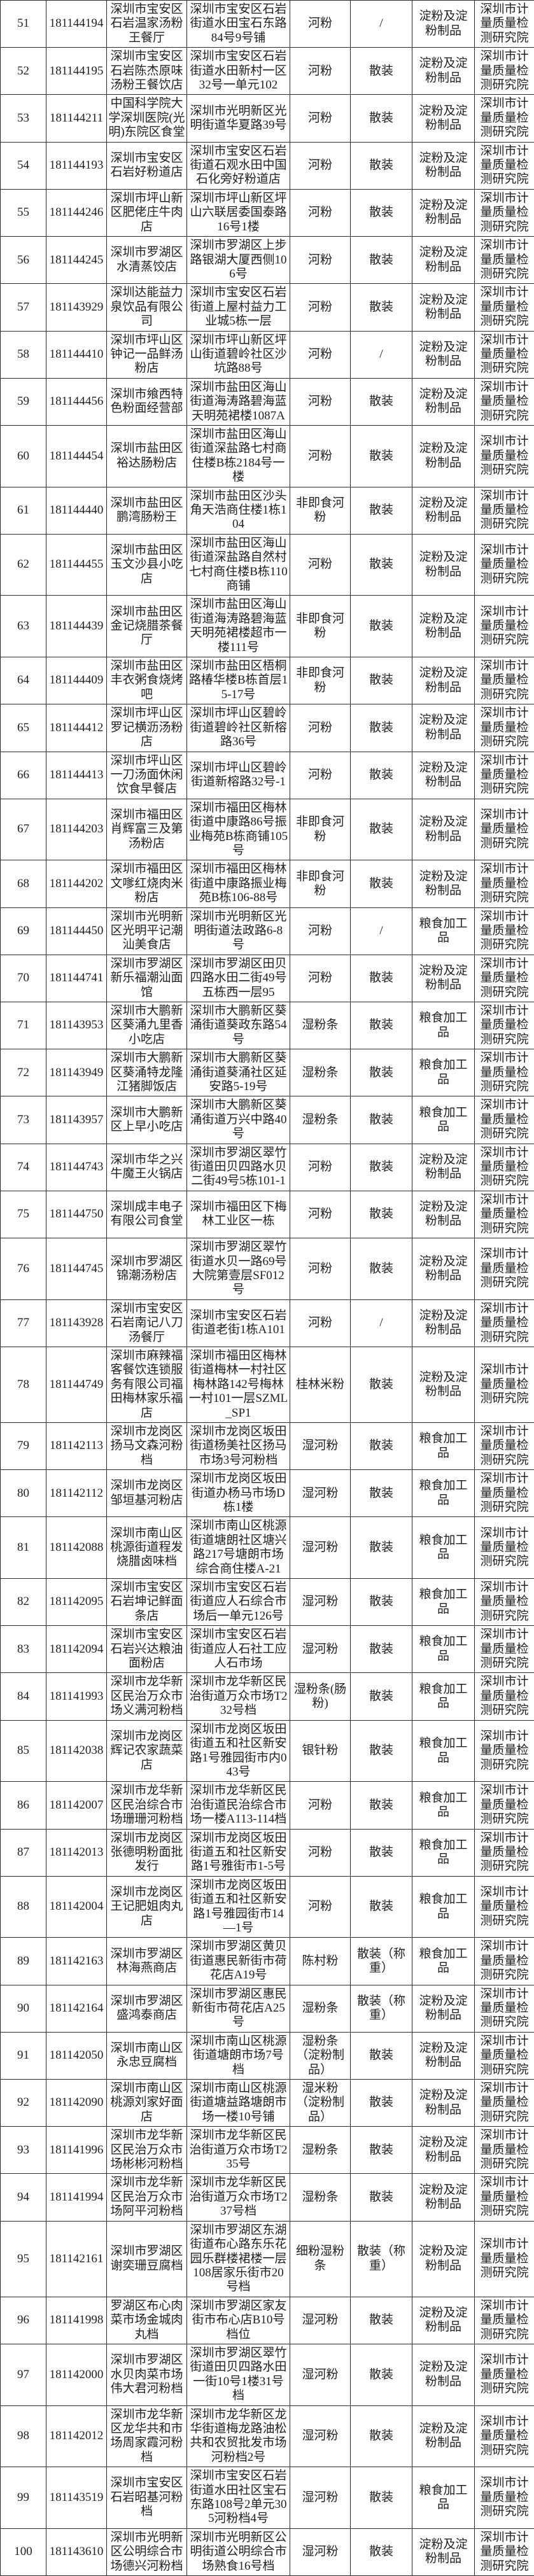 The image size is (534, 2576). Describe the element at coordinates (147, 1696) in the screenshot. I see `unit-name-cell: 深圳市龙华新区民治万众市场义满河粉档` at that location.